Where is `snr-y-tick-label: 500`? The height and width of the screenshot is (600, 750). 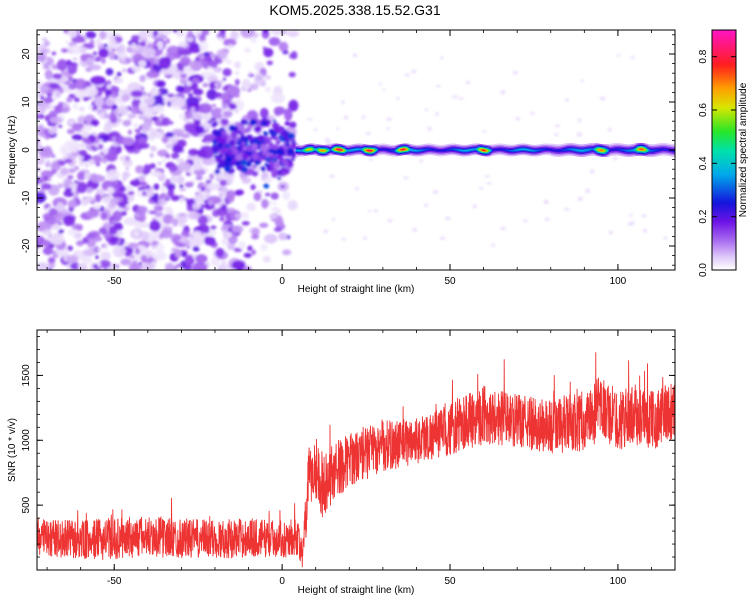
snr-y-tick-label: 500 is located at coordinates (26, 504).